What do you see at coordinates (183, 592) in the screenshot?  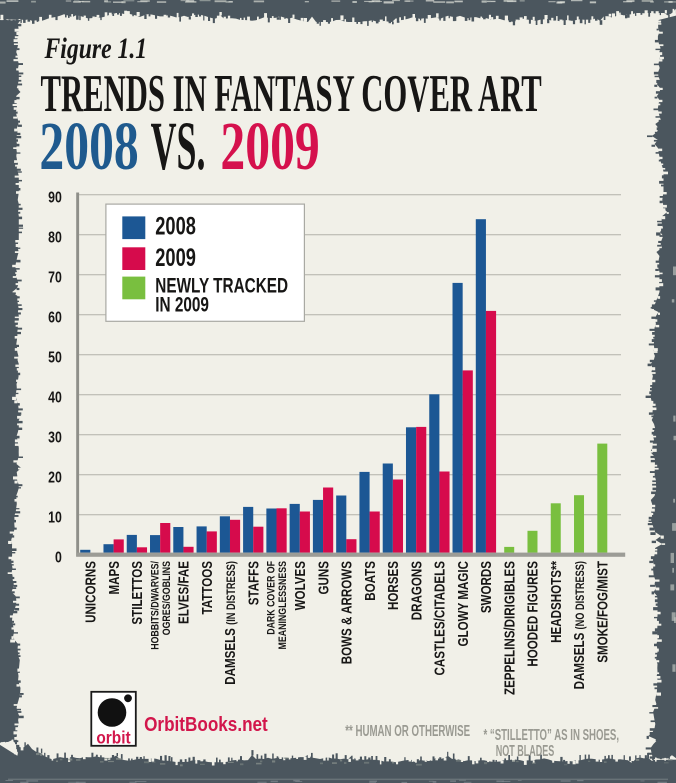 I see `svg-text: ELVES/FAE` at bounding box center [183, 592].